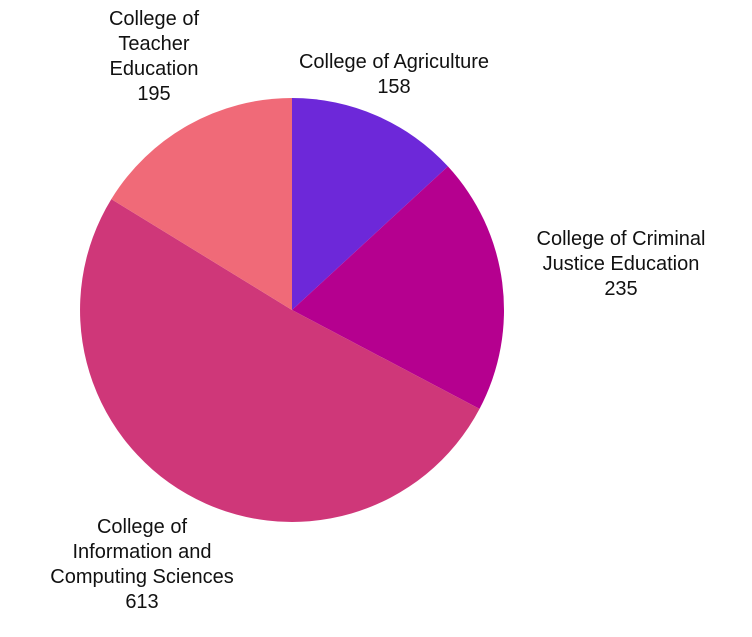 Image resolution: width=752 pixels, height=637 pixels. What do you see at coordinates (393, 87) in the screenshot?
I see `slice-value-0: 158` at bounding box center [393, 87].